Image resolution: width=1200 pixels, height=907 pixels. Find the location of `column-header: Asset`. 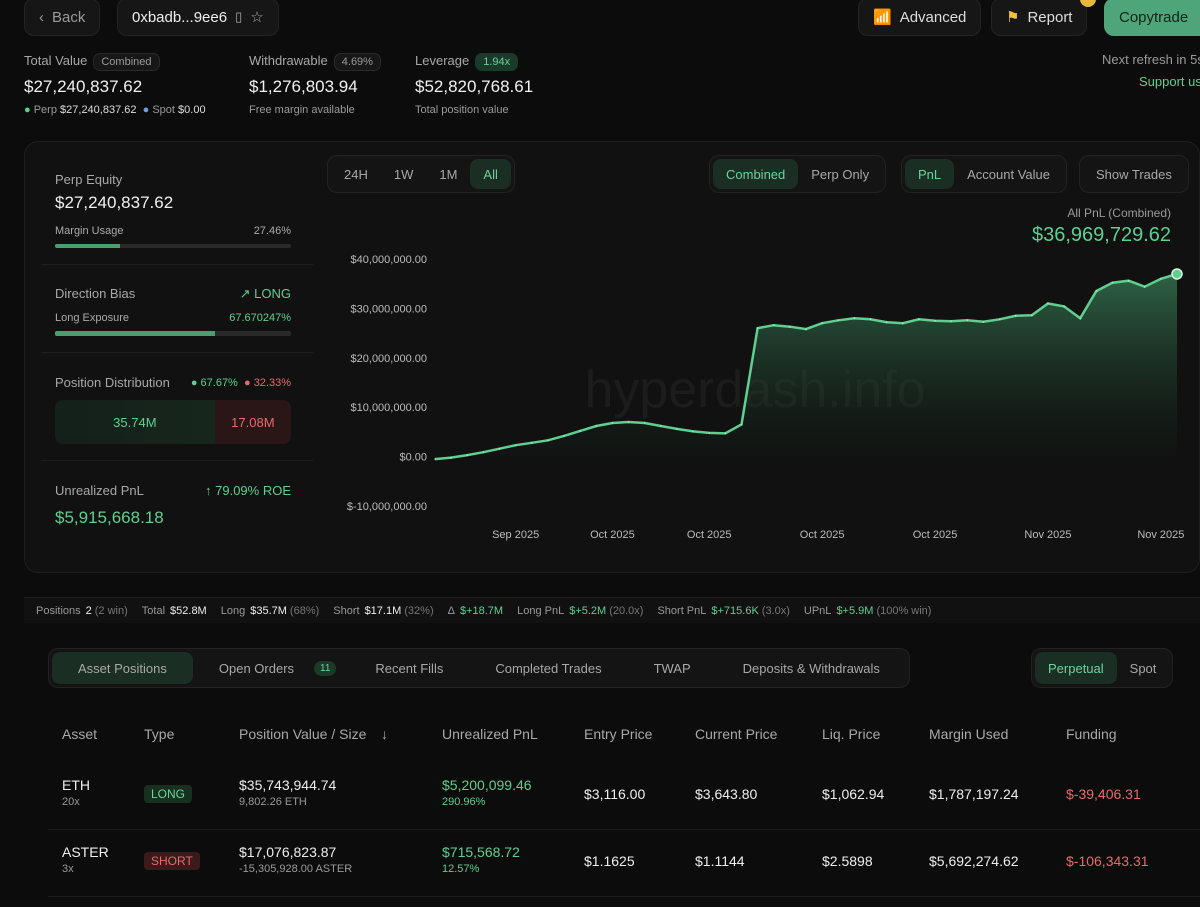

column-header: Asset is located at coordinates (80, 734).